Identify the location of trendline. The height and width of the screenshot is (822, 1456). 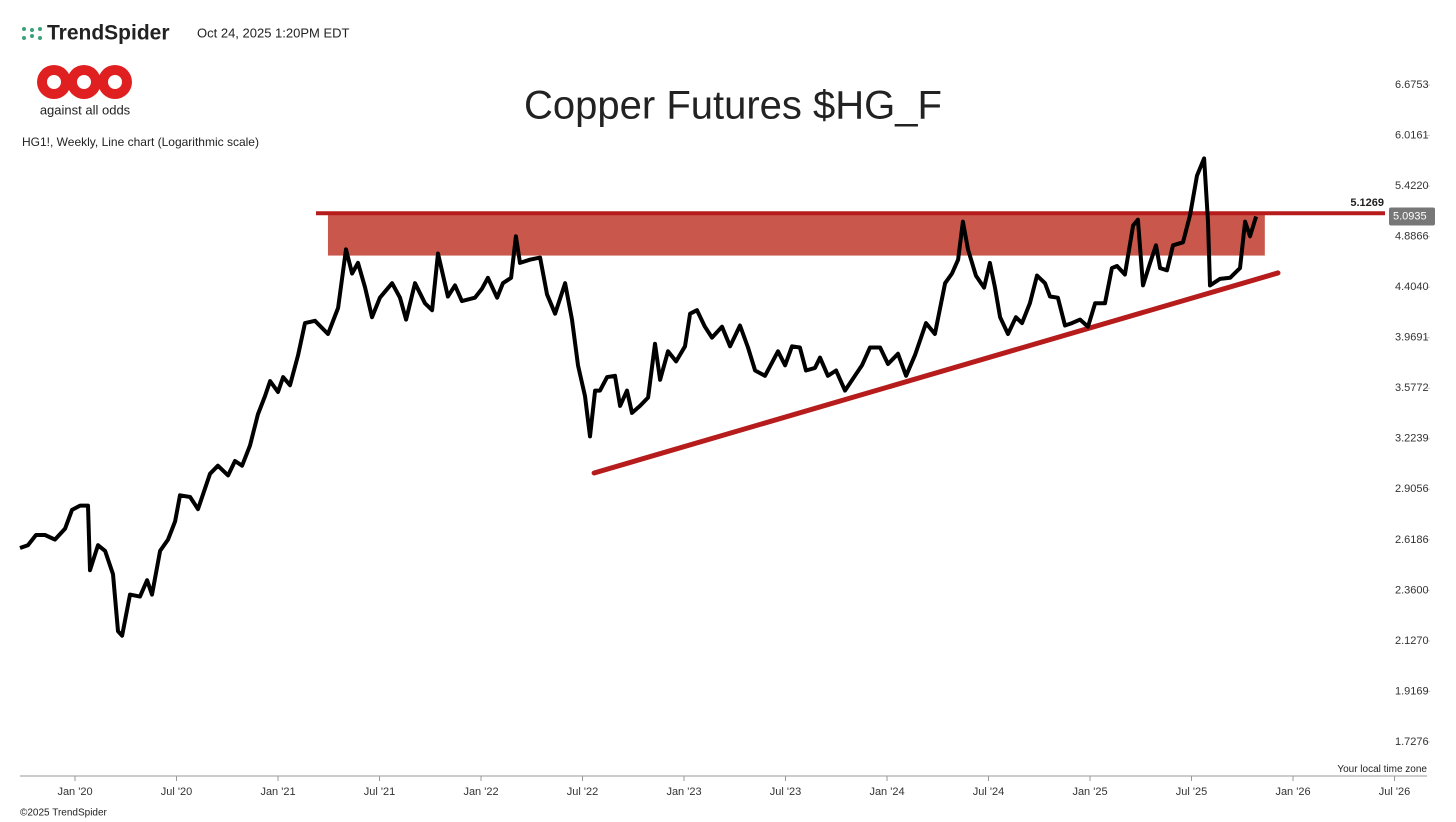
(936, 373).